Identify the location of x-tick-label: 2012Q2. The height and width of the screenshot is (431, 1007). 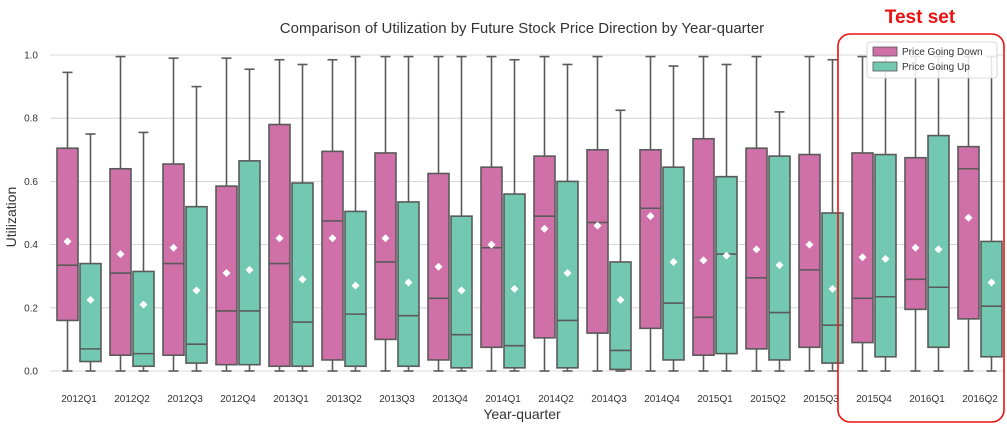
(132, 399).